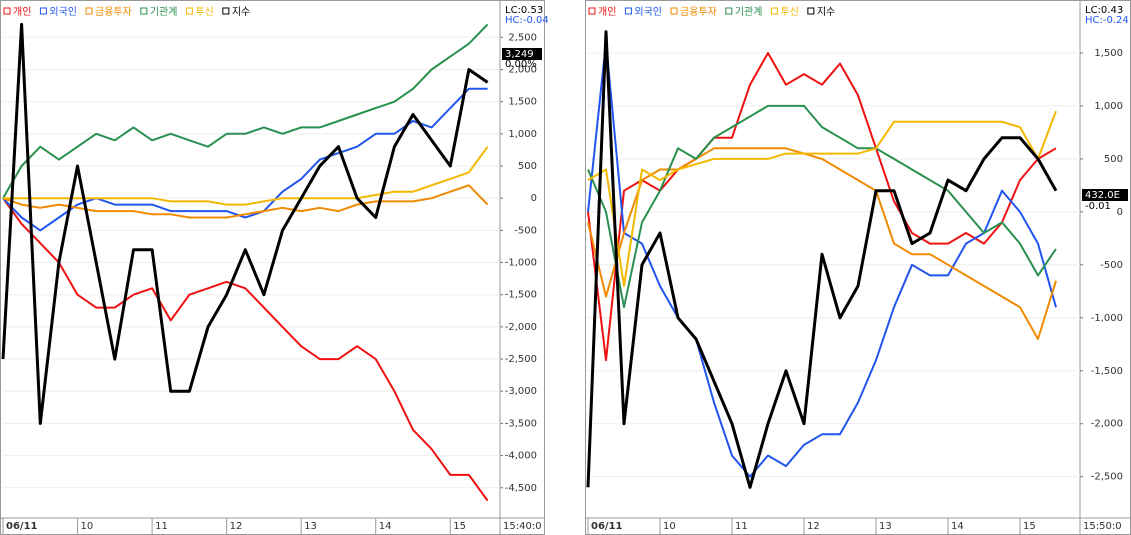  I want to click on annotation: 0.00%, so click(521, 64).